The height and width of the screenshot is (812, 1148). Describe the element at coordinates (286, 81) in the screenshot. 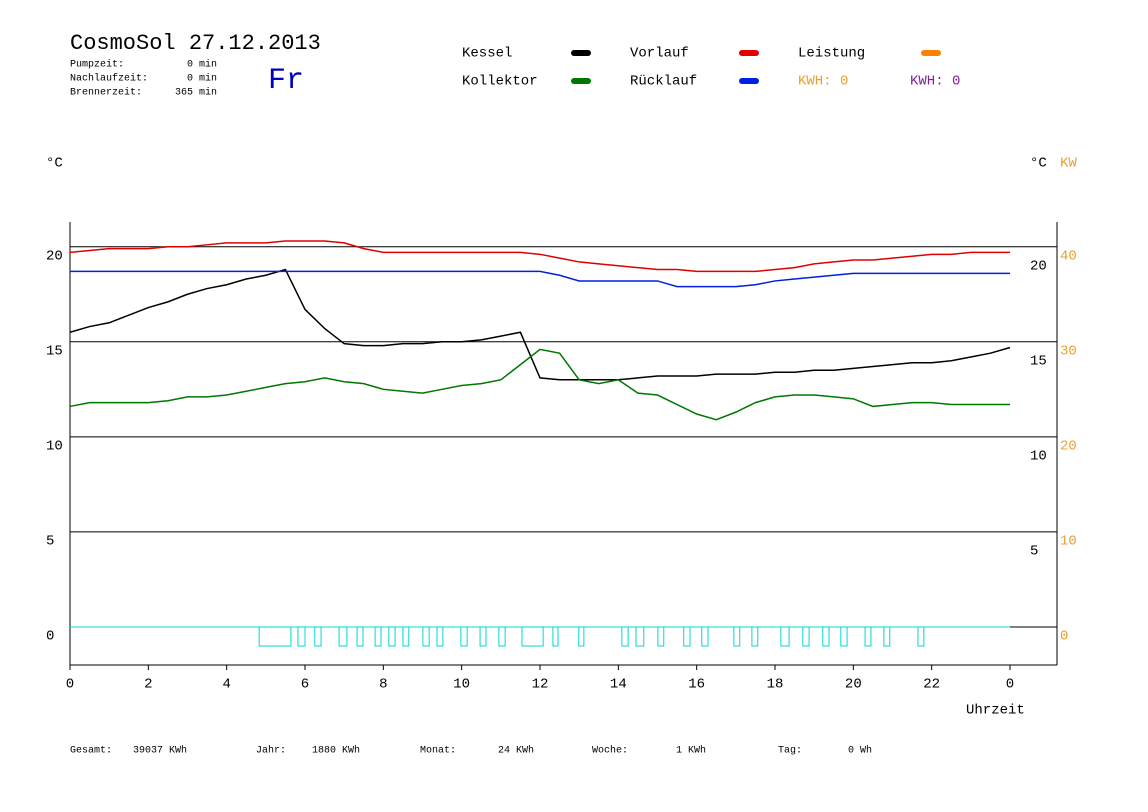

I see `weekday: Fr` at that location.